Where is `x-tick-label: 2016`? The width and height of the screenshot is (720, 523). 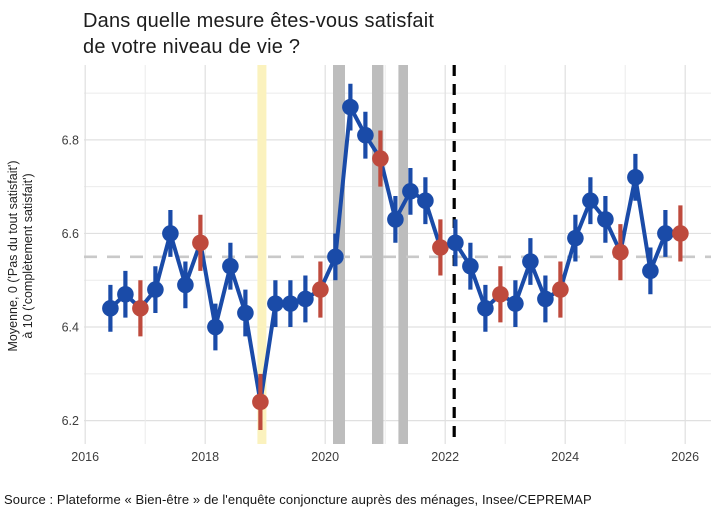
x-tick-label: 2016 is located at coordinates (85, 457).